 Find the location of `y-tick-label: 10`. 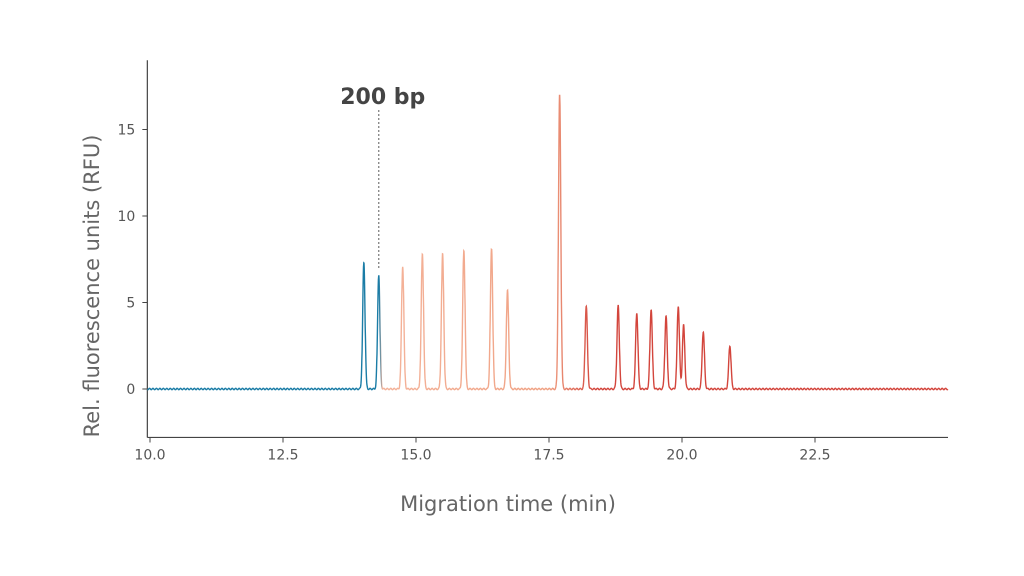

y-tick-label: 10 is located at coordinates (127, 217).